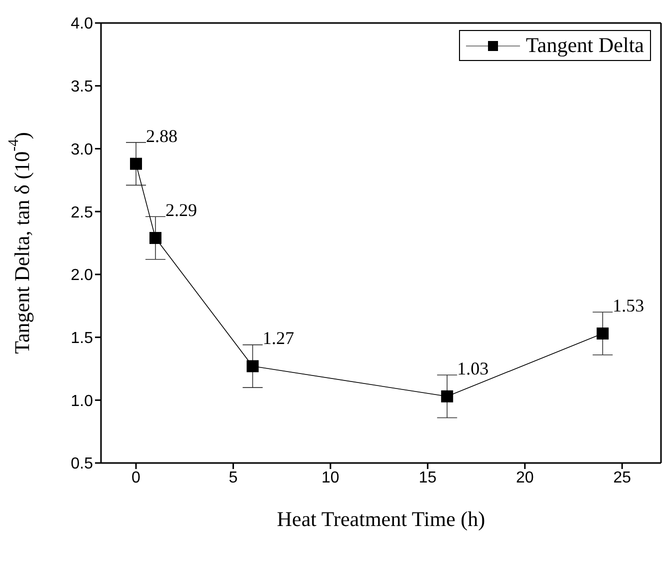  Describe the element at coordinates (427, 477) in the screenshot. I see `x-tick-label: 15` at that location.